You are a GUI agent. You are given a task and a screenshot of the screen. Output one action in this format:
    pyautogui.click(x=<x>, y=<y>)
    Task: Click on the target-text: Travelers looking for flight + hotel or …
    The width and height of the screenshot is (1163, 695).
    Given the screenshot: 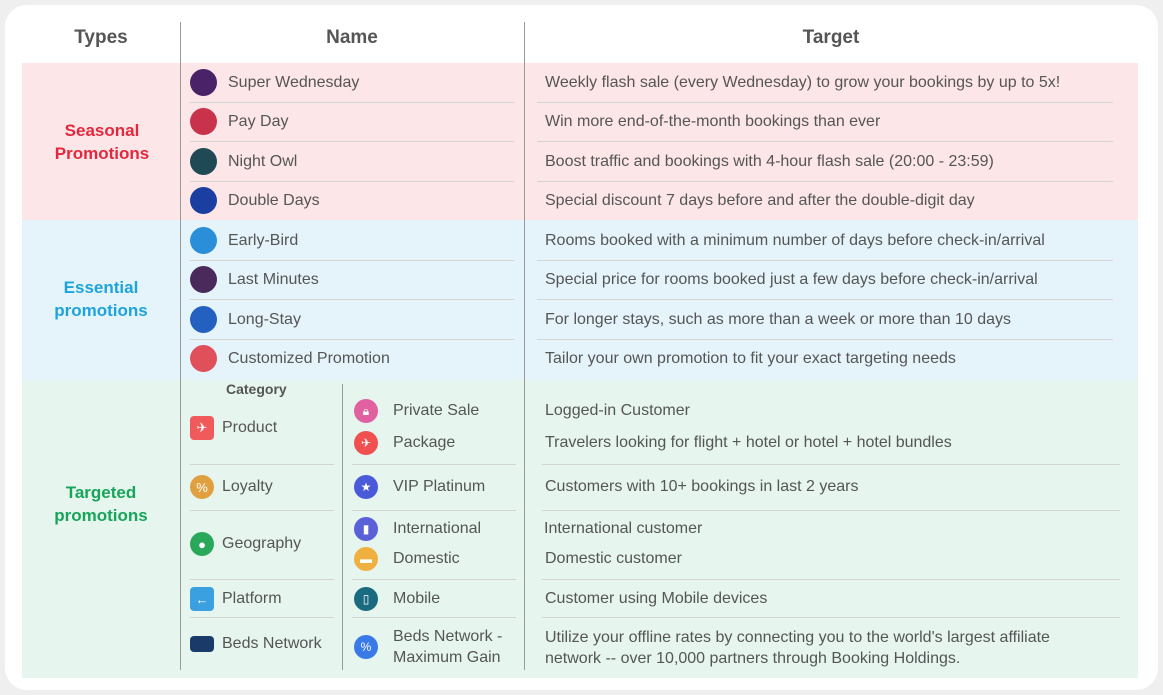 What is the action you would take?
    pyautogui.click(x=748, y=442)
    